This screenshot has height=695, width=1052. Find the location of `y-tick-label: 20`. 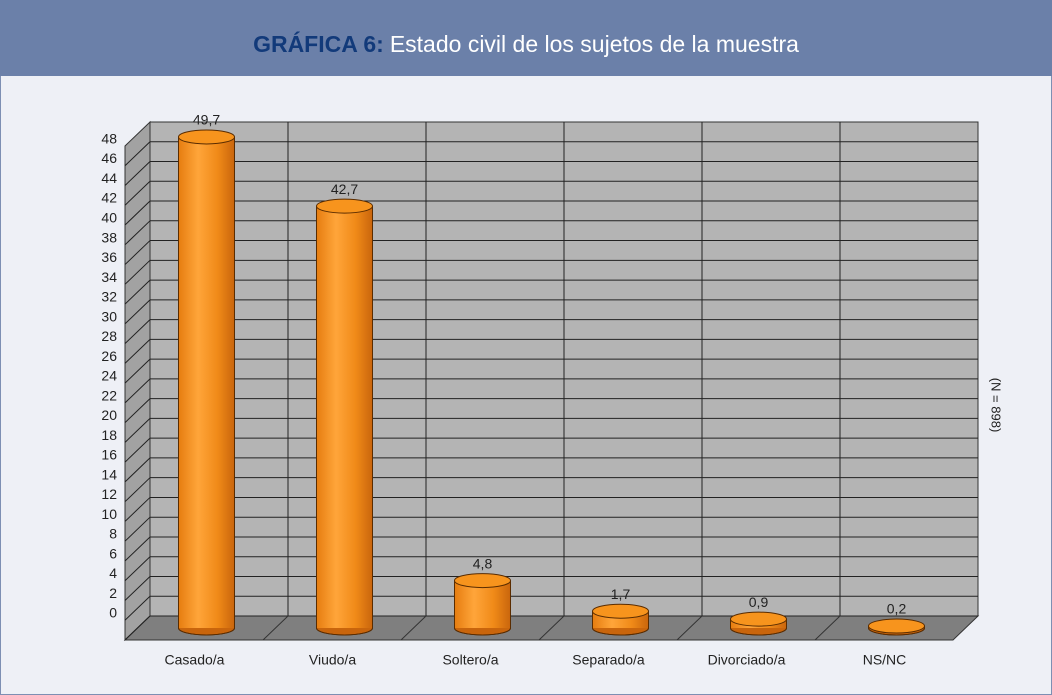

y-tick-label: 20 is located at coordinates (109, 415).